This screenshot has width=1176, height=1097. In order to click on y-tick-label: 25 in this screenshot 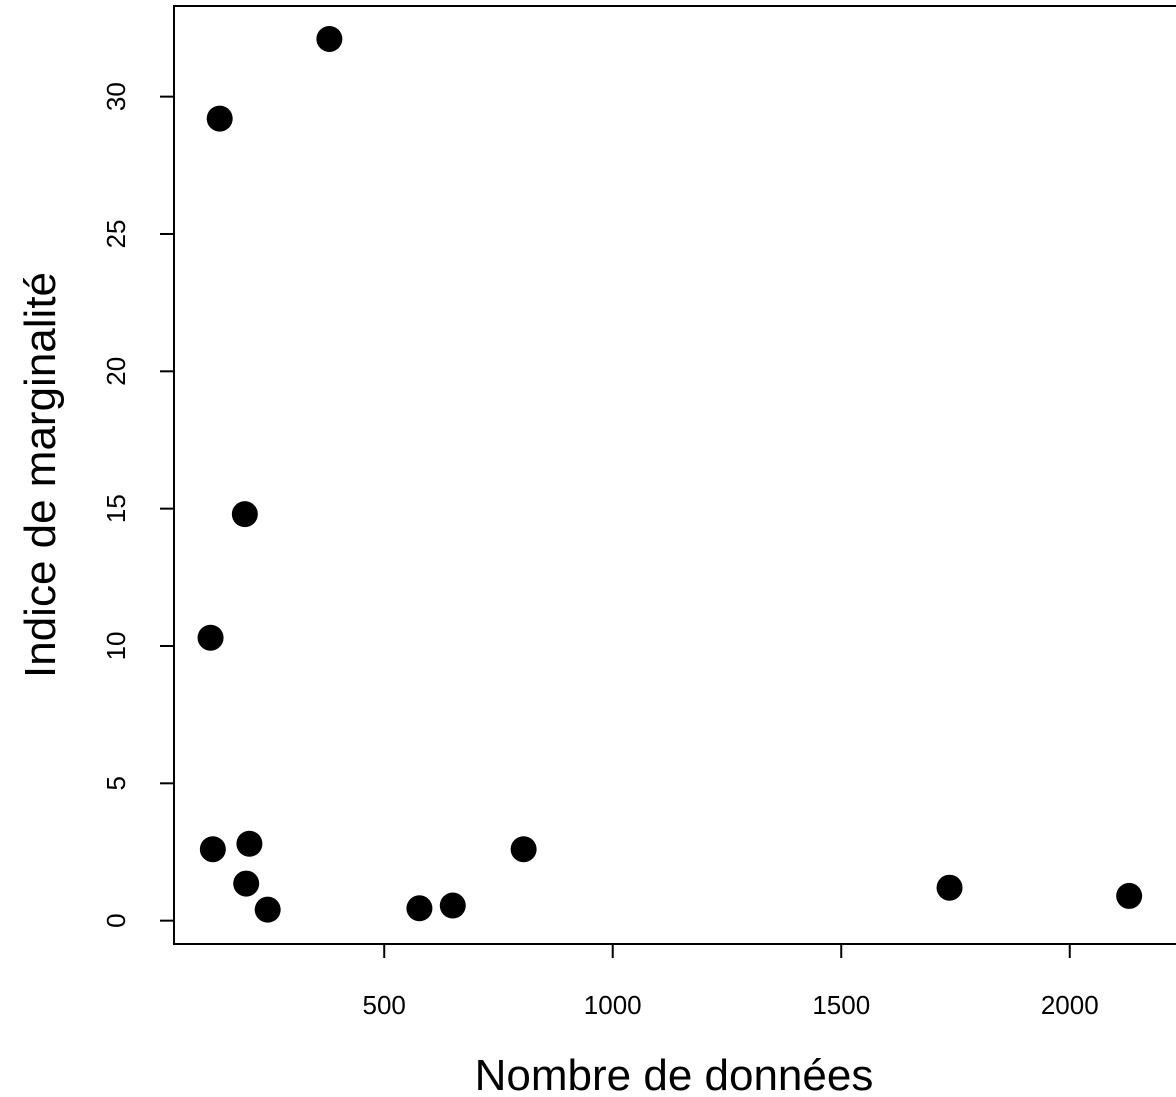, I will do `click(116, 234)`.